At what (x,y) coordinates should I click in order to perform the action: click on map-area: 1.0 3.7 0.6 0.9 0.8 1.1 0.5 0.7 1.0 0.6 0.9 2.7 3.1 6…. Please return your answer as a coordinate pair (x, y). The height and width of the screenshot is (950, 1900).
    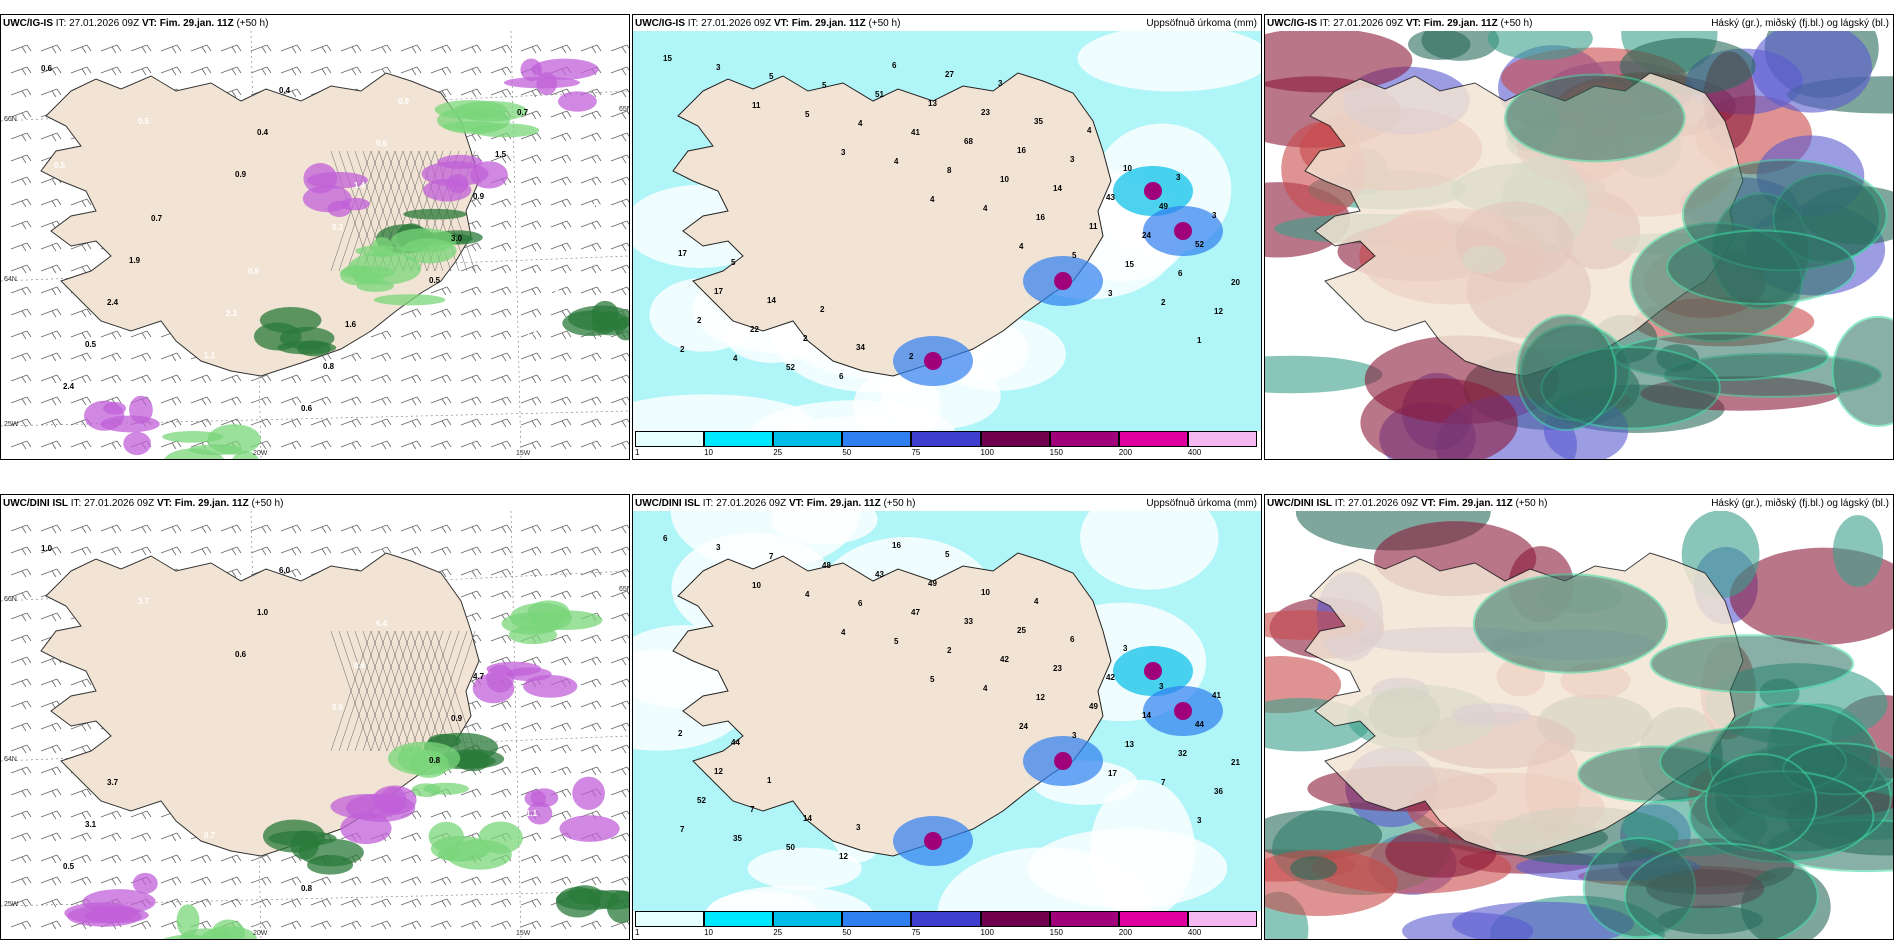
    Looking at the image, I should click on (315, 725).